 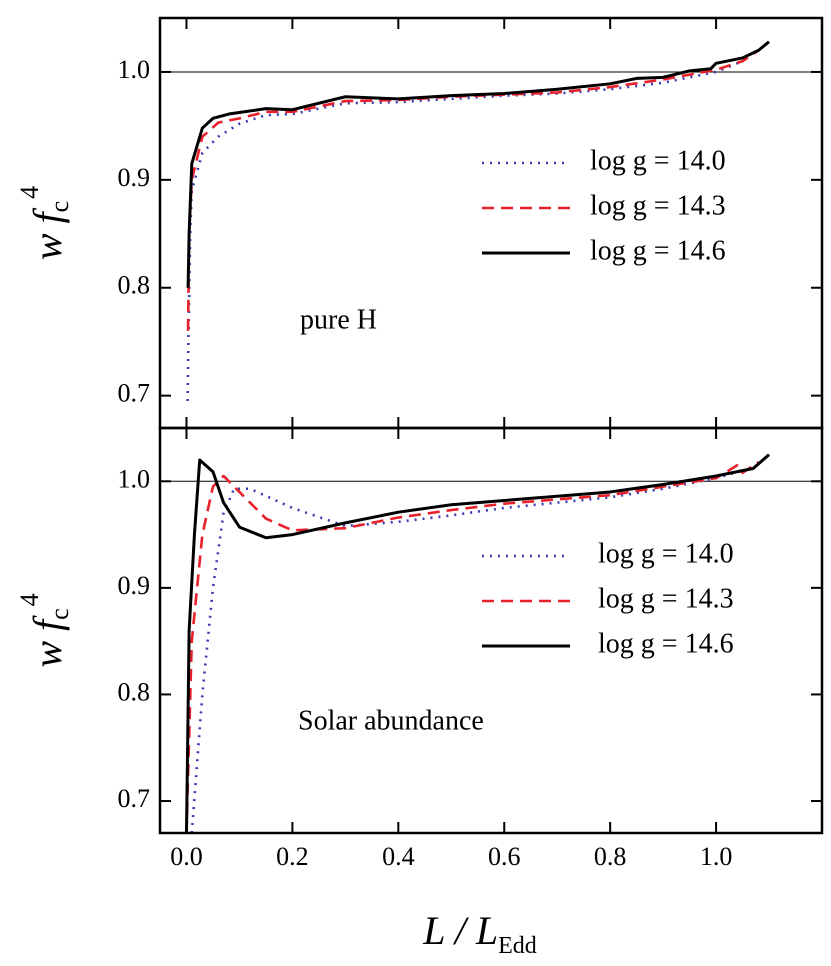 What do you see at coordinates (338, 319) in the screenshot?
I see `annotation: pure H` at bounding box center [338, 319].